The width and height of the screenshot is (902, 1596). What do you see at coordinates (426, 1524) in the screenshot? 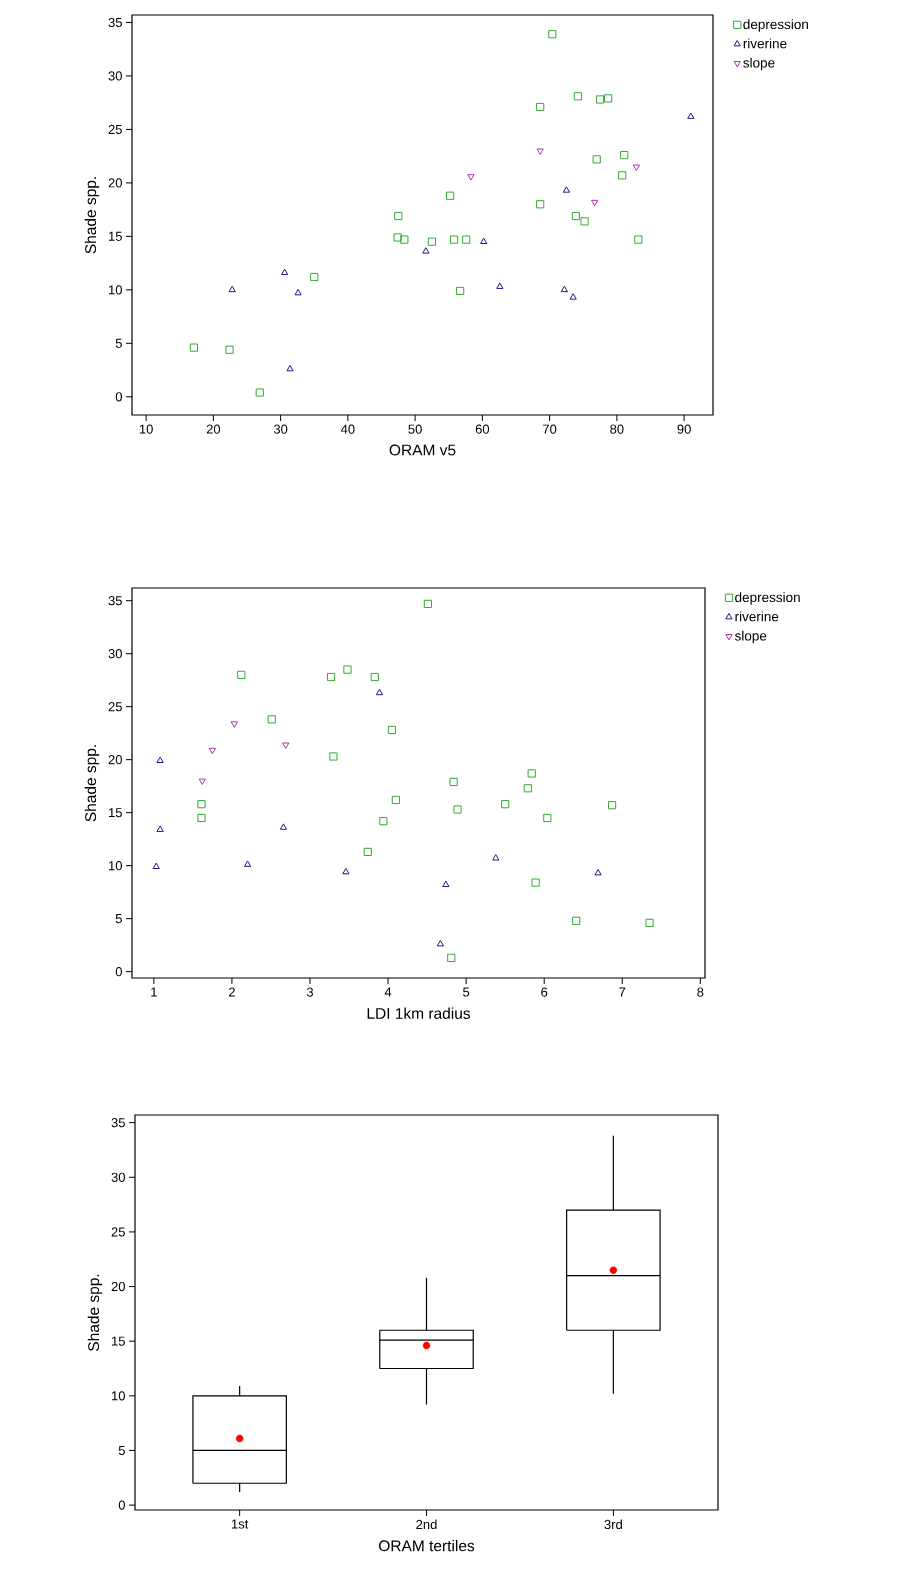
I see `x-tick-label: 2nd` at bounding box center [426, 1524].